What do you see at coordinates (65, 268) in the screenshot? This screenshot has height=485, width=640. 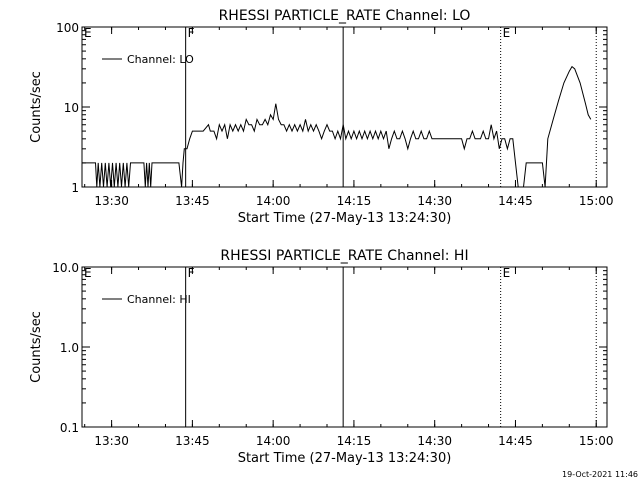 I see `y-tick-label: 10.0` at bounding box center [65, 268].